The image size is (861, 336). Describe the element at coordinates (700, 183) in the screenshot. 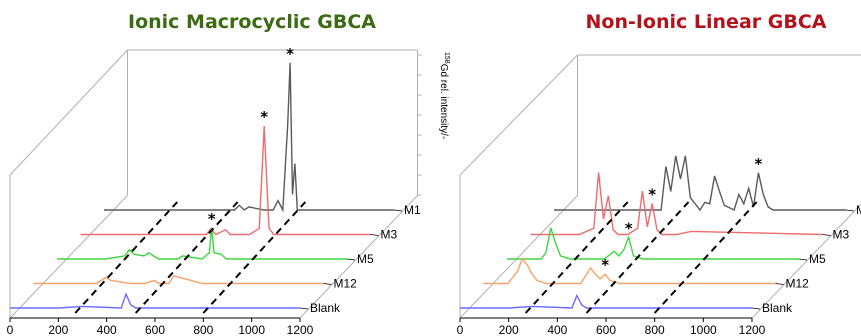

I see `series-line-m1` at that location.